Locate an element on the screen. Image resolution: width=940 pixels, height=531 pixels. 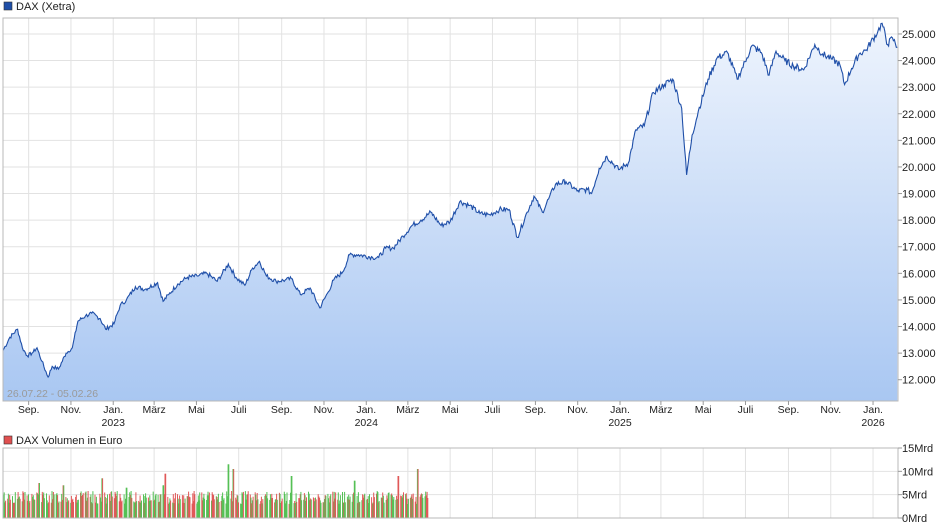
y-tick-label: 22.000 is located at coordinates (919, 115).